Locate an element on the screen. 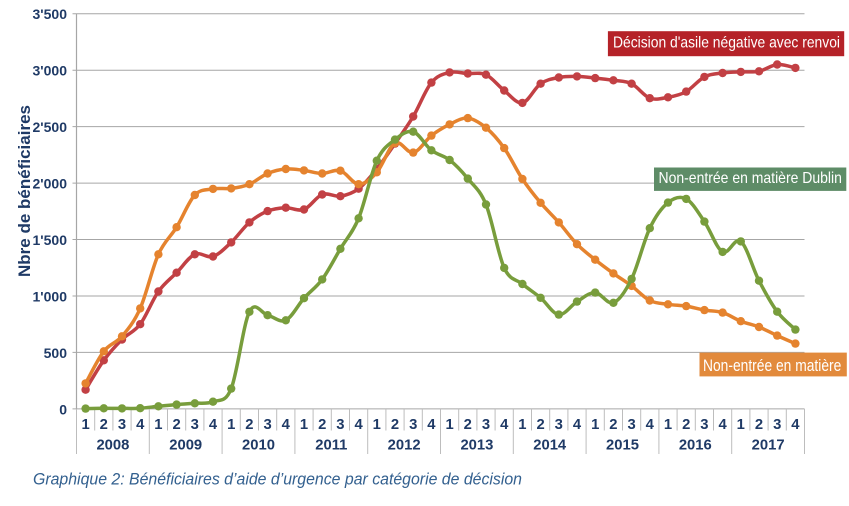 This screenshot has width=849, height=506. svg-text: 2011 is located at coordinates (331, 446).